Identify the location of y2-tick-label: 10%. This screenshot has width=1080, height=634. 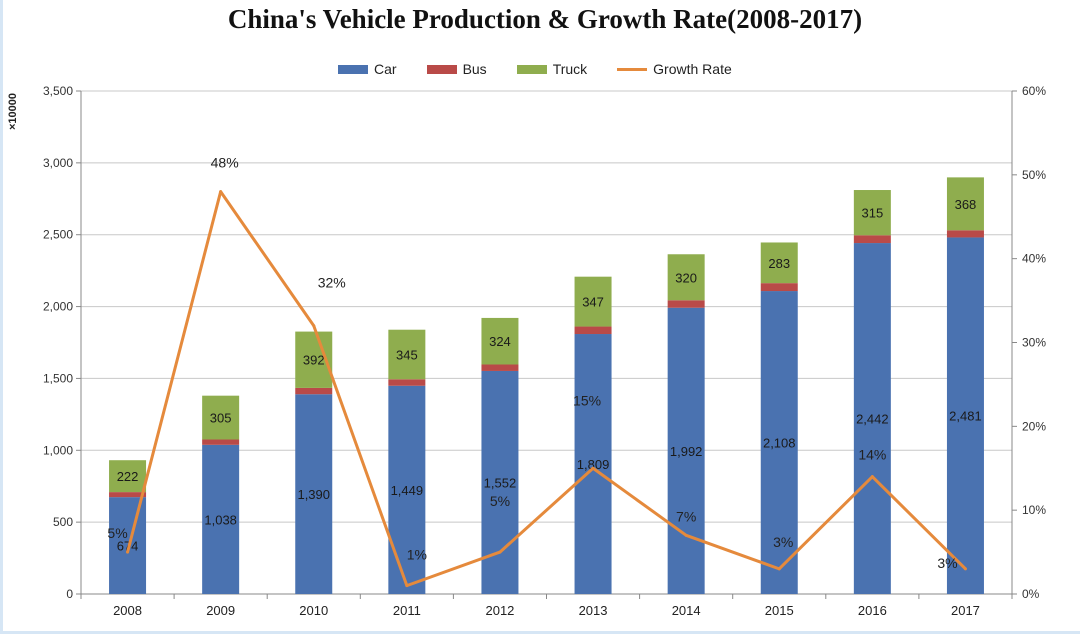
(1034, 510).